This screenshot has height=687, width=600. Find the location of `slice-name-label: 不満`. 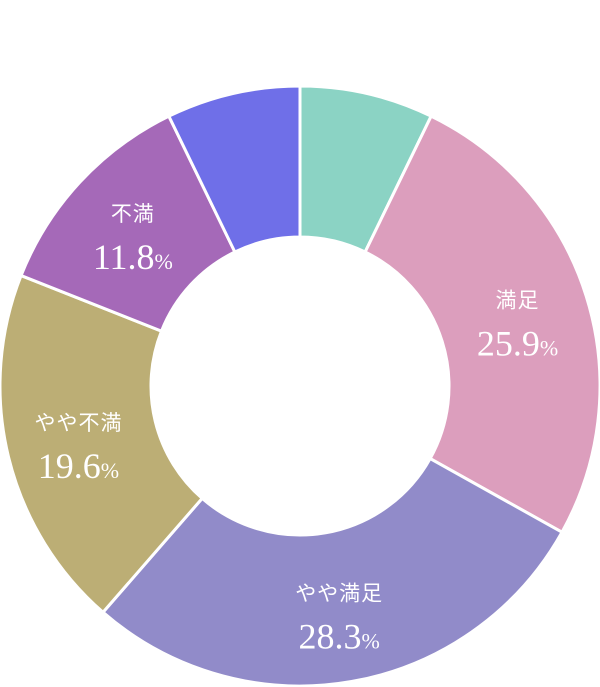

slice-name-label: 不満 is located at coordinates (133, 214).